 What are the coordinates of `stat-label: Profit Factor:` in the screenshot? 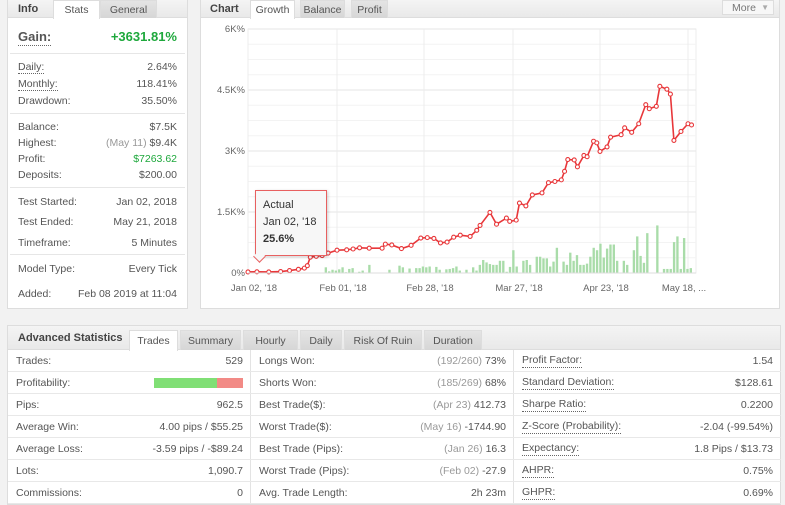 It's located at (552, 360).